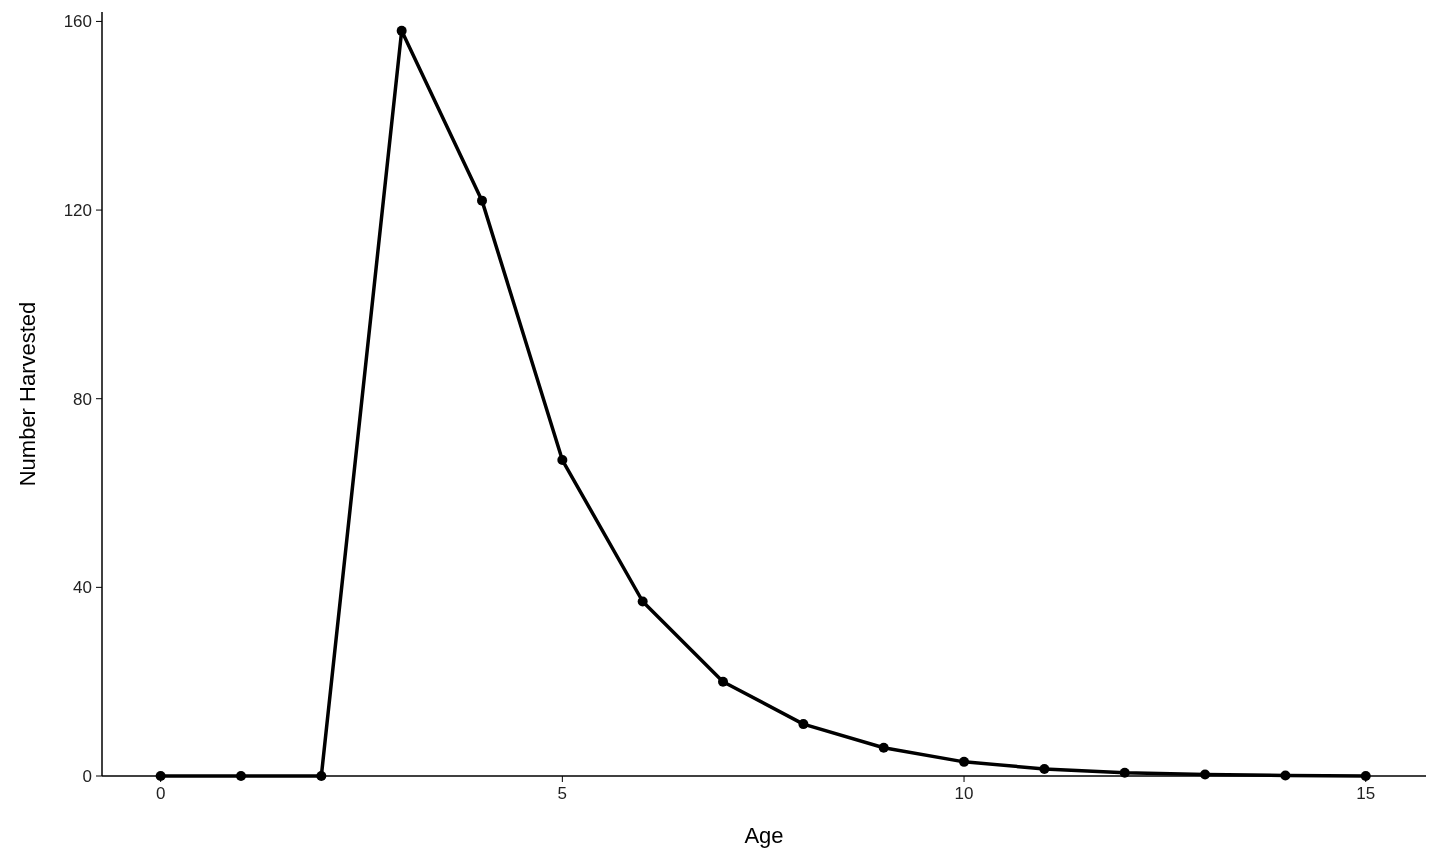  What do you see at coordinates (77, 211) in the screenshot?
I see `y-tick-label: 120` at bounding box center [77, 211].